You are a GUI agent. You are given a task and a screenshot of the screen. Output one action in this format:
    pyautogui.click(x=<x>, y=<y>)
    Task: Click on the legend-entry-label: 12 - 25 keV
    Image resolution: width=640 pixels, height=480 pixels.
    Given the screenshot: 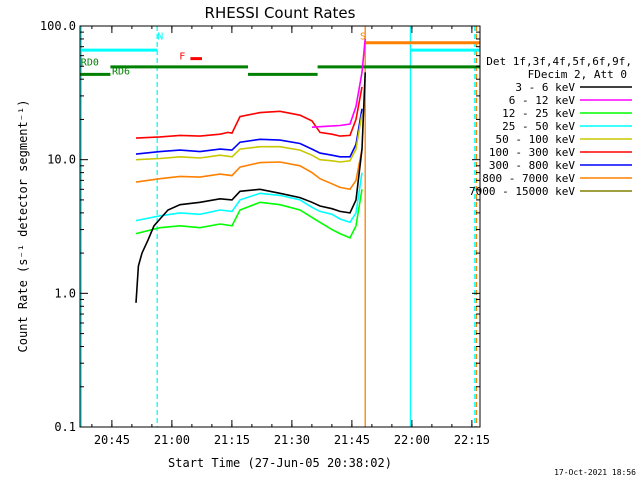 What is the action you would take?
    pyautogui.click(x=538, y=113)
    